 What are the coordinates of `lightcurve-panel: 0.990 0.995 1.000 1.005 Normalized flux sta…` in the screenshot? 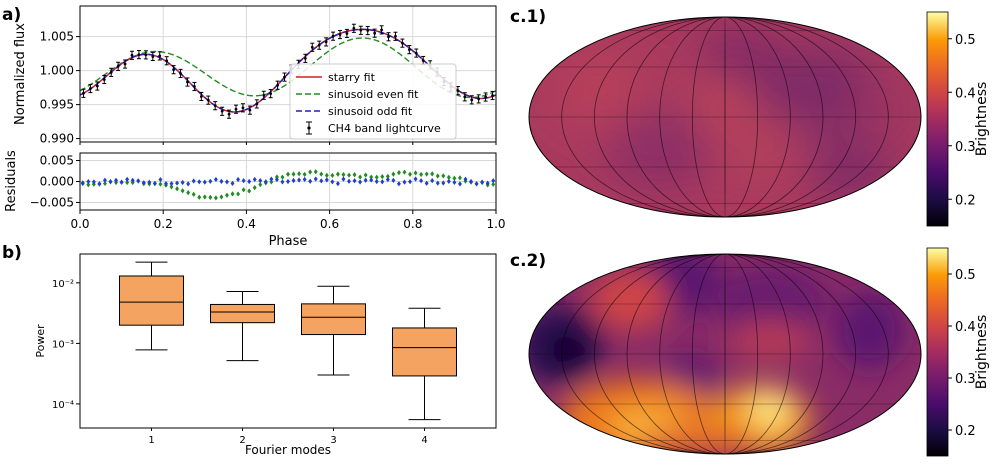 It's located at (255, 75).